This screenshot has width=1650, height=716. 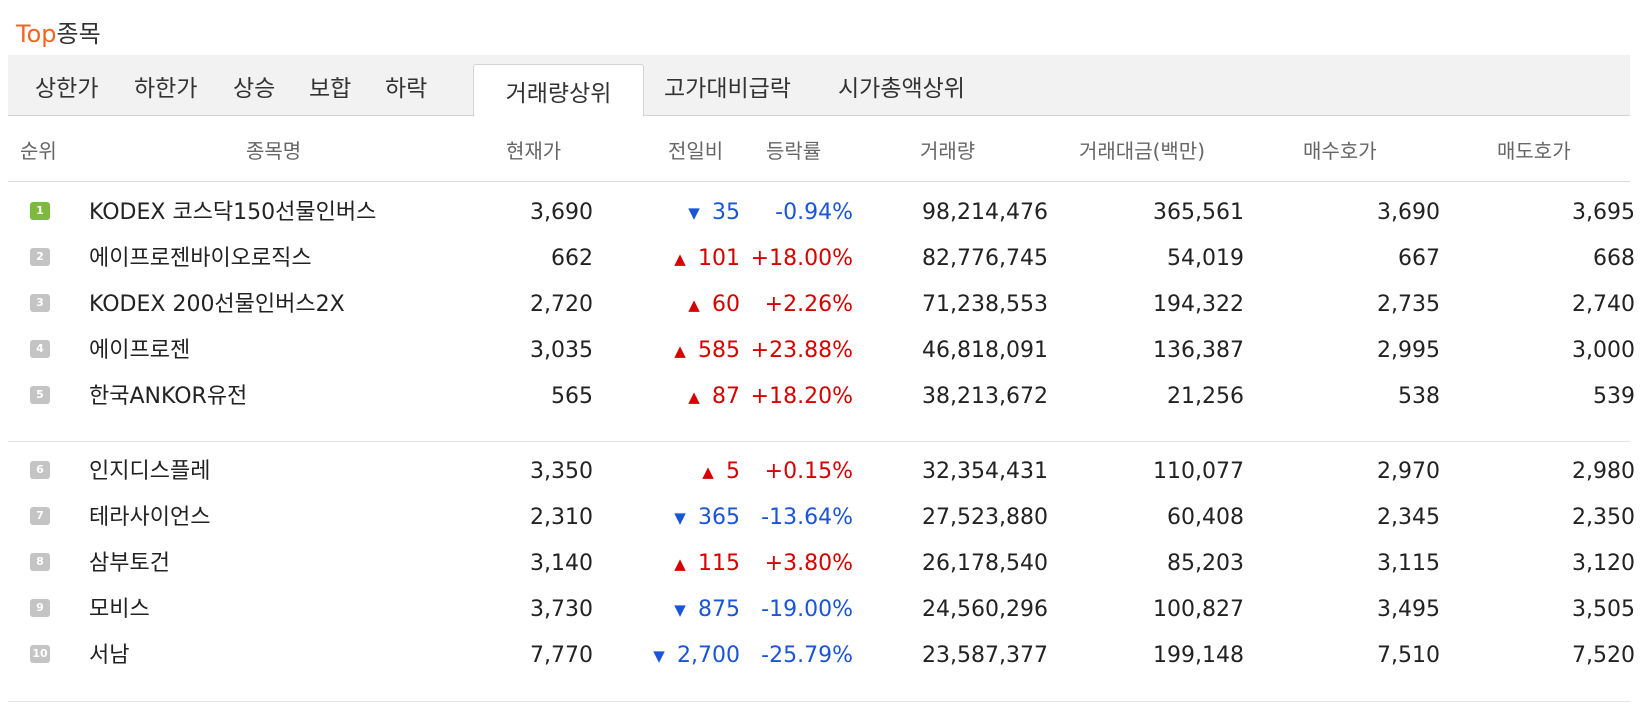 I want to click on bid-price: 3,690, so click(x=1408, y=212).